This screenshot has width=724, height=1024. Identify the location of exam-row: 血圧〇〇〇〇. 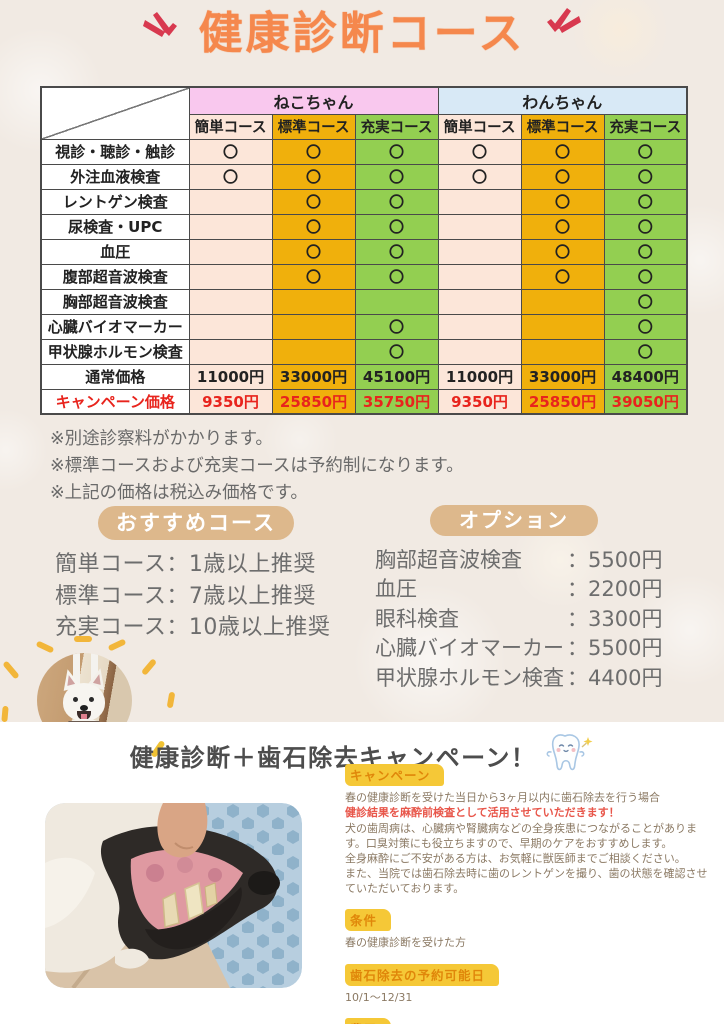
(364, 251).